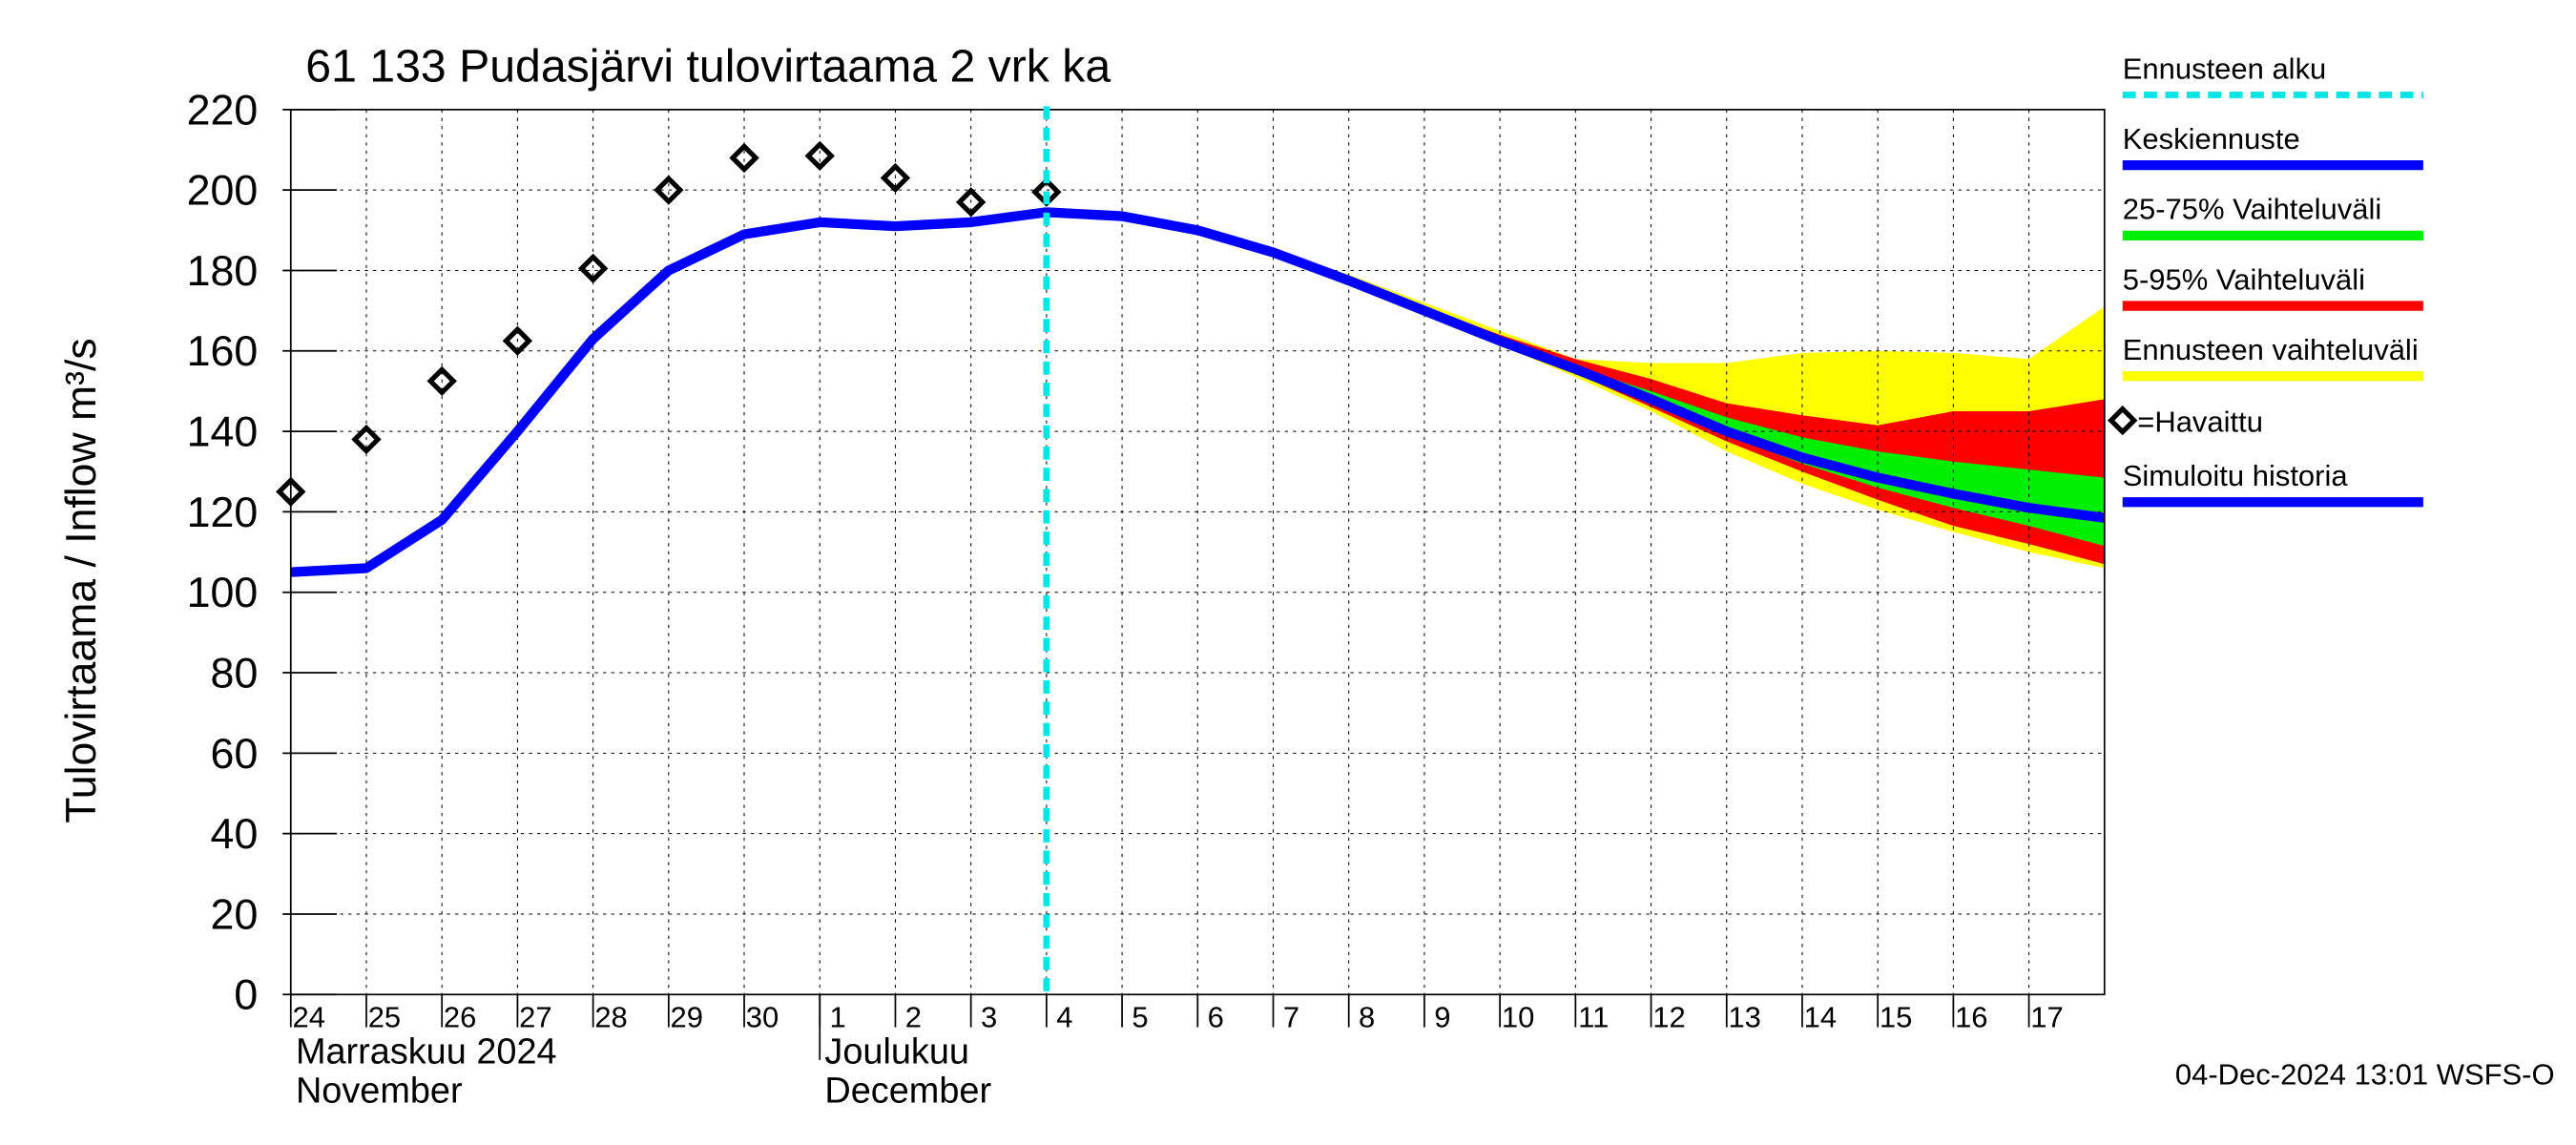  I want to click on legend-label: Keskiennuste, so click(2211, 139).